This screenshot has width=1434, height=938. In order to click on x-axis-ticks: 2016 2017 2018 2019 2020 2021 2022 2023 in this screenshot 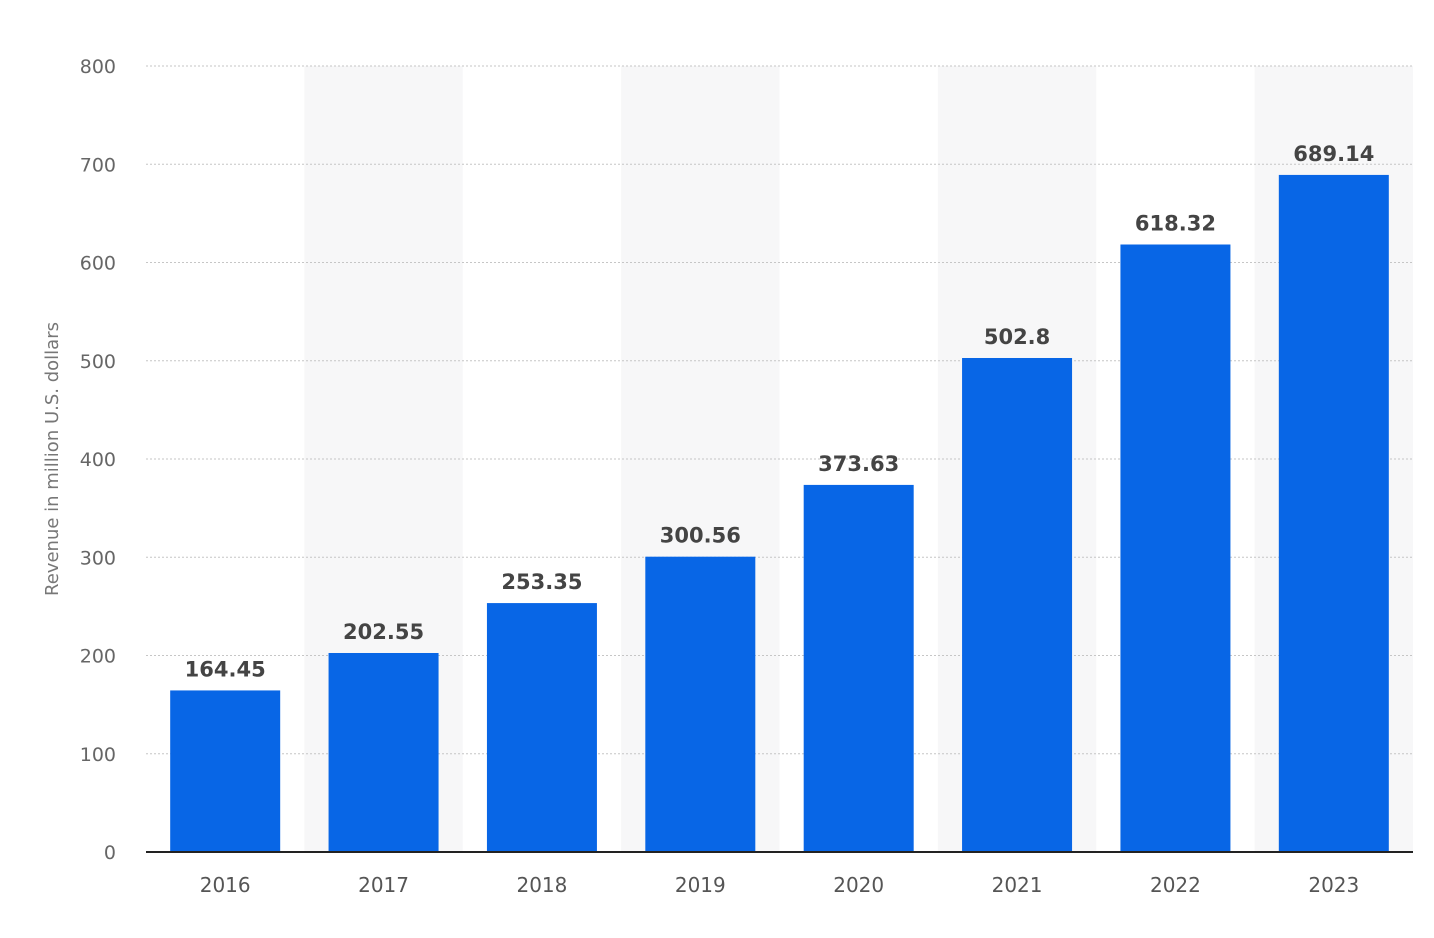, I will do `click(780, 885)`.